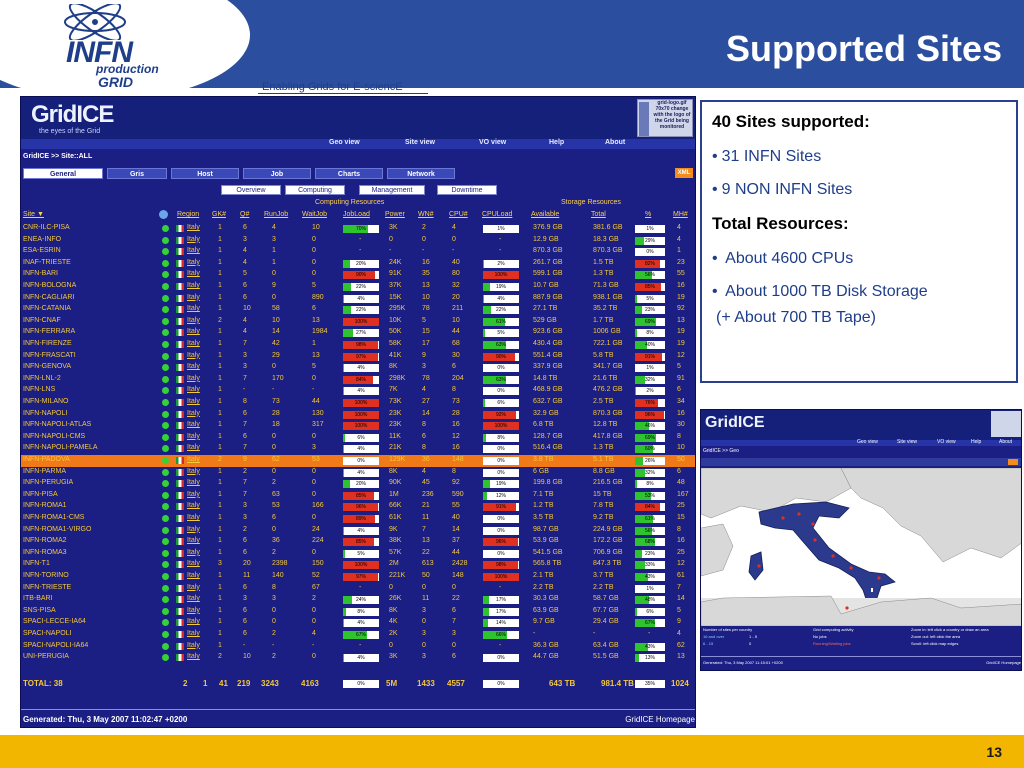 The height and width of the screenshot is (768, 1024). Describe the element at coordinates (40, 274) in the screenshot. I see `site-name-link: INFN-BARI` at that location.